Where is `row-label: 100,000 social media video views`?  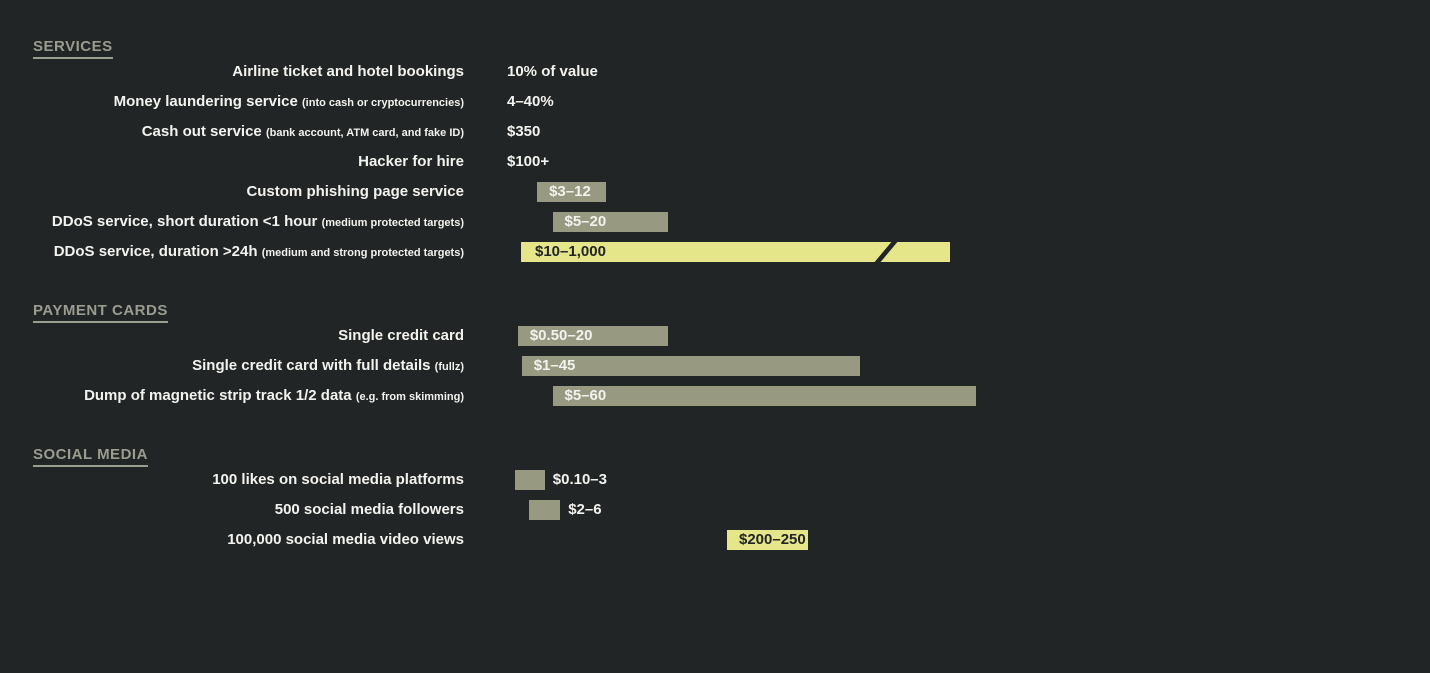 row-label: 100,000 social media video views is located at coordinates (345, 540).